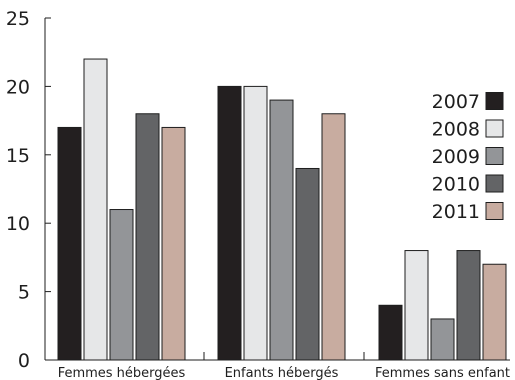 This screenshot has height=380, width=515. What do you see at coordinates (18, 156) in the screenshot?
I see `y-tick-label: 15` at bounding box center [18, 156].